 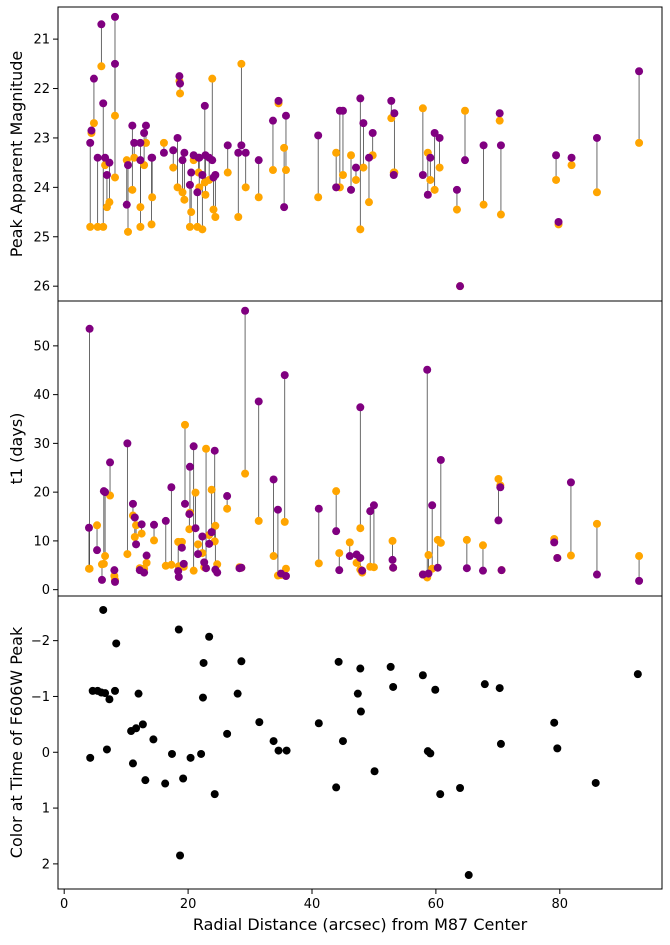 What do you see at coordinates (41, 493) in the screenshot?
I see `y-tick-label: 20` at bounding box center [41, 493].